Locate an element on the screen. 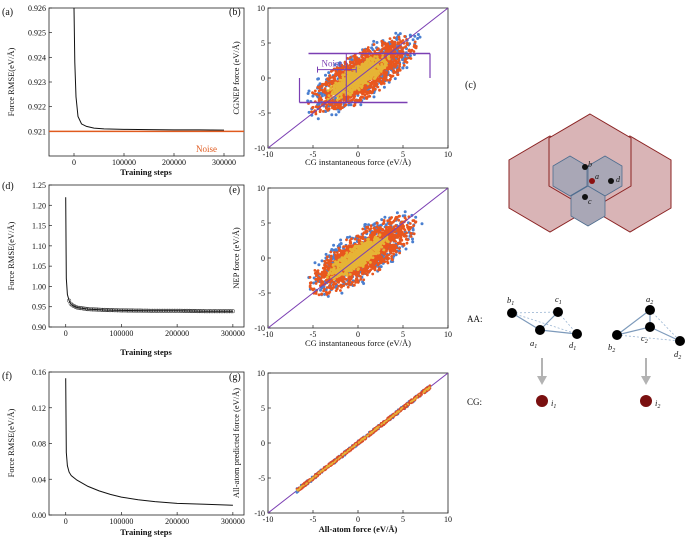 Image resolution: width=685 pixels, height=540 pixels. xtick-label-a-0: 0 is located at coordinates (74, 162).